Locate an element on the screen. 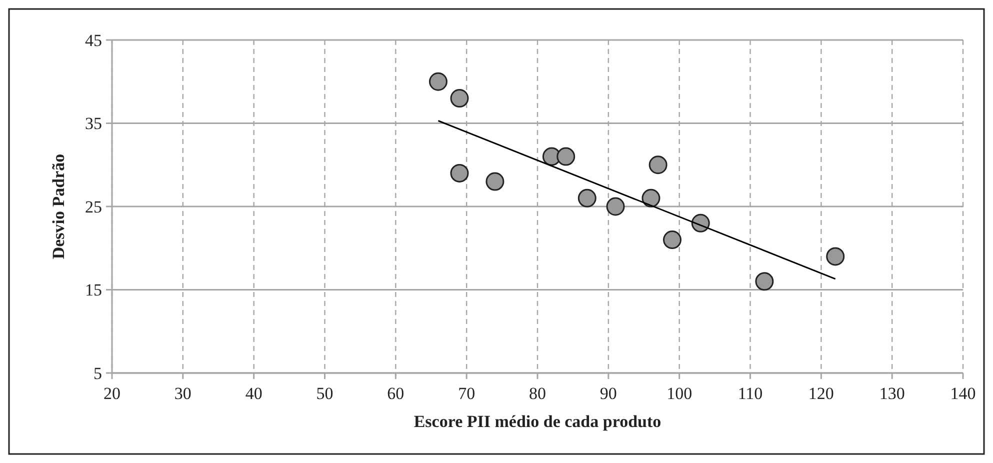 Image resolution: width=993 pixels, height=463 pixels. x-tick-label: 20 is located at coordinates (112, 393).